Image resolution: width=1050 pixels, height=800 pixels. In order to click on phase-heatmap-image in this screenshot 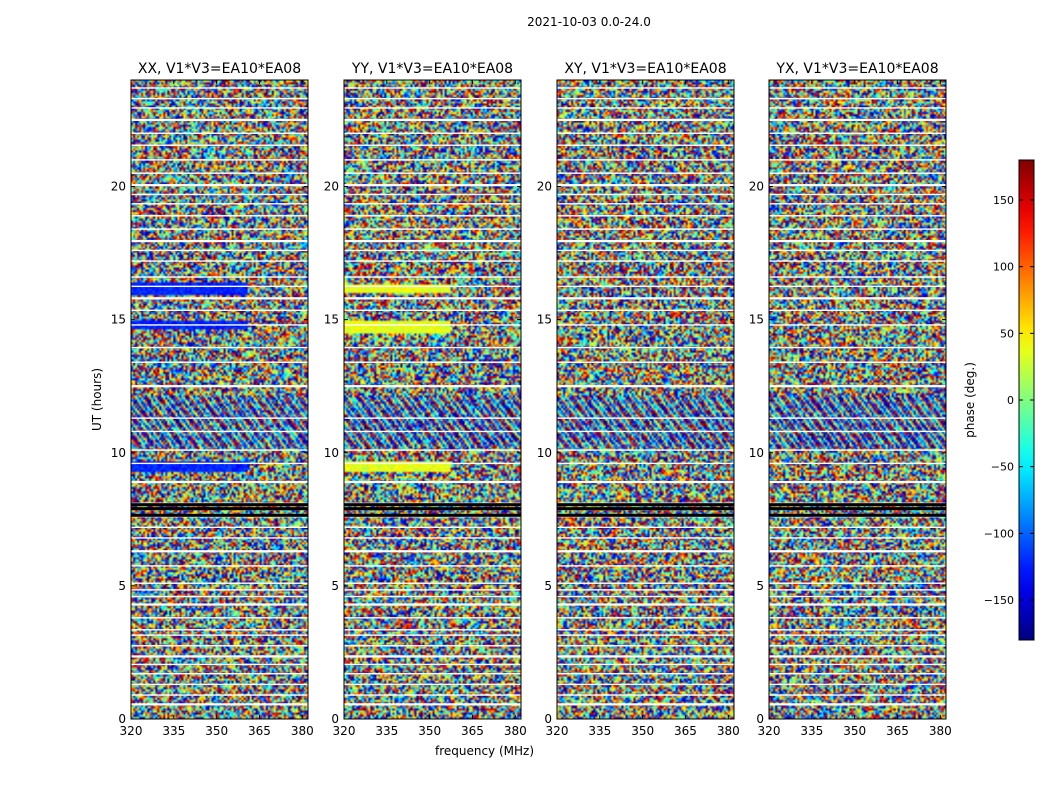, I will do `click(857, 399)`.